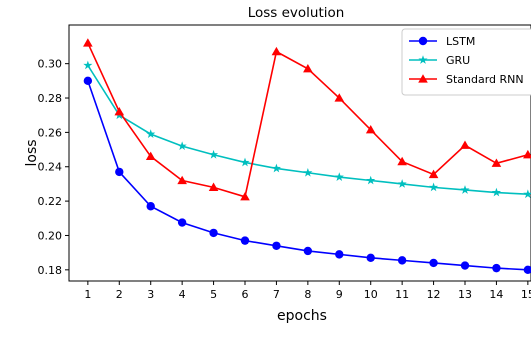 The width and height of the screenshot is (531, 353). I want to click on legend-label: GRU, so click(458, 60).